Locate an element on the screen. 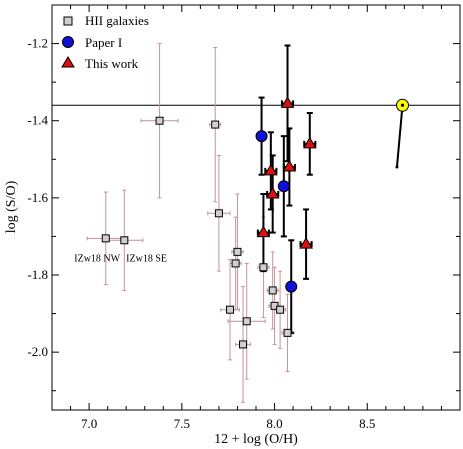 The height and width of the screenshot is (449, 463). annotations: IZw18 NW IZw18 SE is located at coordinates (120, 259).